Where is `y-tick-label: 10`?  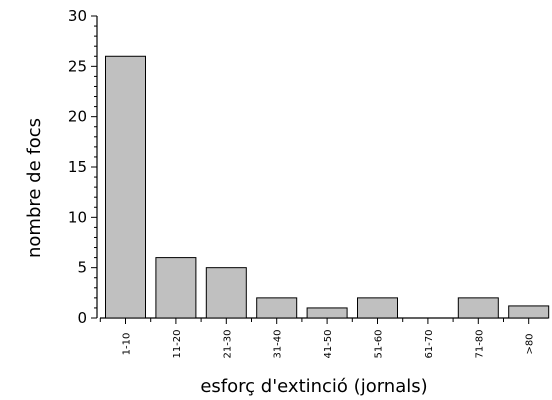 y-tick-label: 10 is located at coordinates (77, 217).